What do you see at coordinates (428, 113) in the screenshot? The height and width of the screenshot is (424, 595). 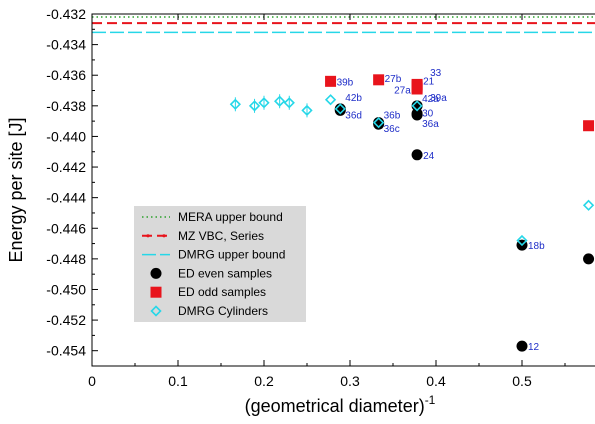 I see `point-label: 30` at bounding box center [428, 113].